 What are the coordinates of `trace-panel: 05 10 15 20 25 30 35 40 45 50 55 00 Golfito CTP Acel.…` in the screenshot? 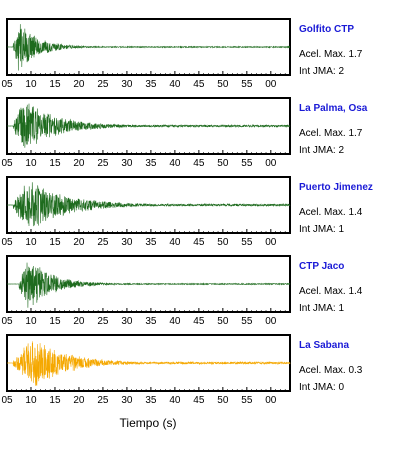 It's located at (182, 54).